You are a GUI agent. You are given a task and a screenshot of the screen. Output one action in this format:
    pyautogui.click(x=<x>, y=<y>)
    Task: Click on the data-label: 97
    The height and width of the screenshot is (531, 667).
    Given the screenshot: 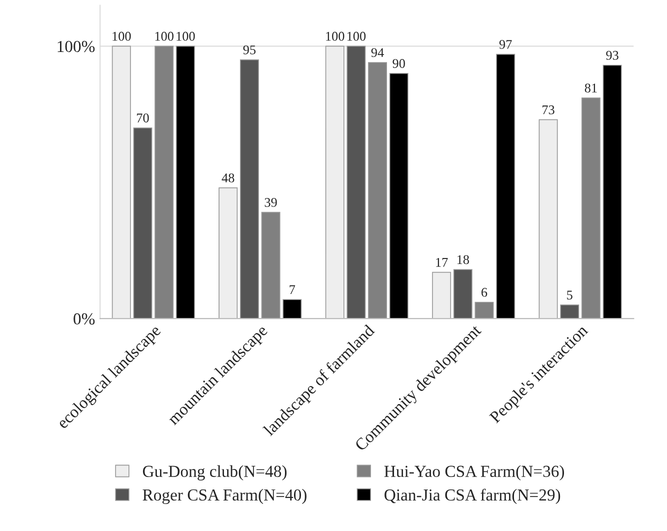 What is the action you would take?
    pyautogui.click(x=505, y=44)
    